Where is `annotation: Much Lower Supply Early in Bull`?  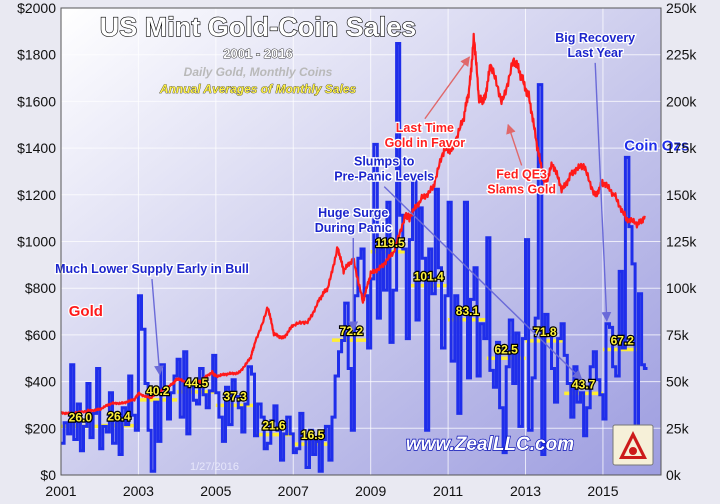 annotation: Much Lower Supply Early in Bull is located at coordinates (152, 318).